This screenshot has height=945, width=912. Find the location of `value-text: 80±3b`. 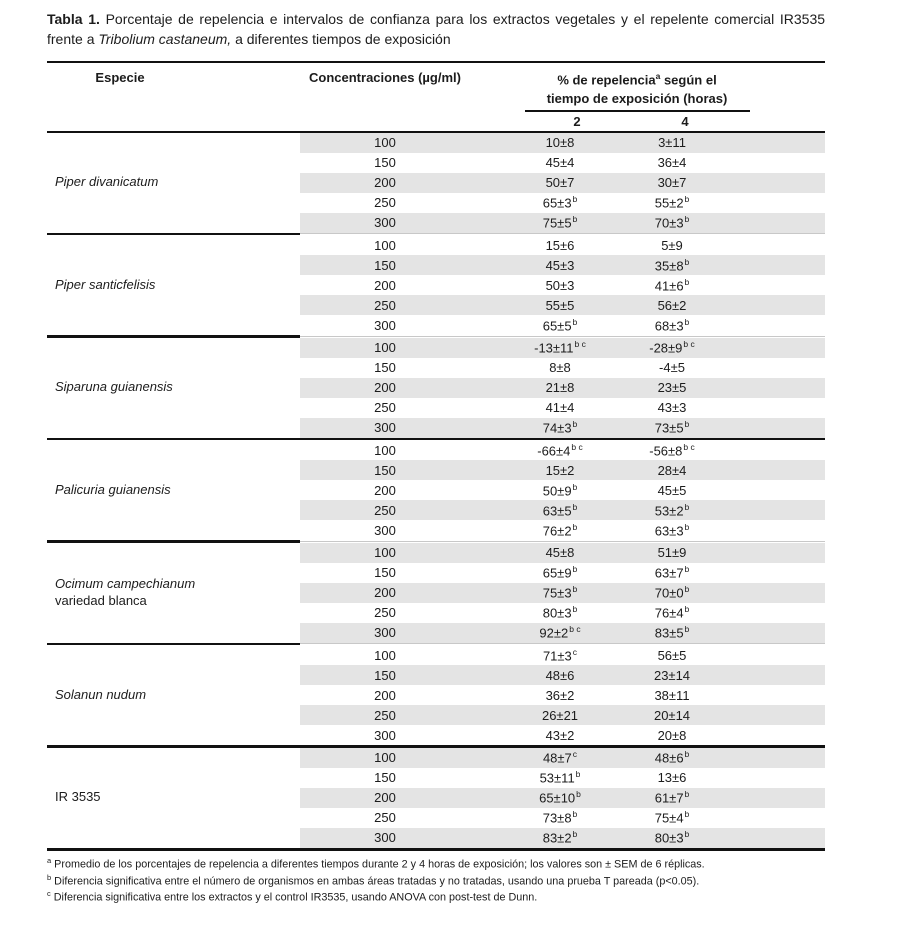

value-text: 80±3b is located at coordinates (560, 612).